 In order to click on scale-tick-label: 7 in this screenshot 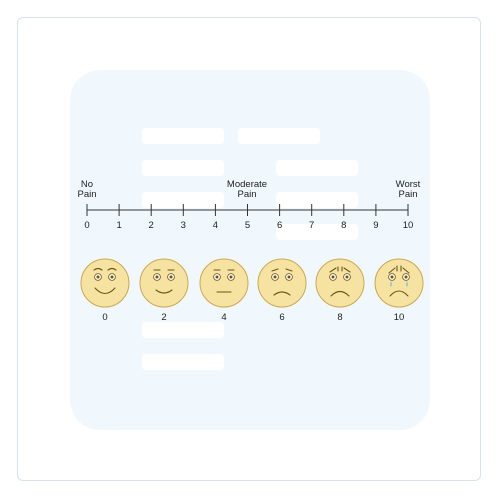, I will do `click(312, 225)`.